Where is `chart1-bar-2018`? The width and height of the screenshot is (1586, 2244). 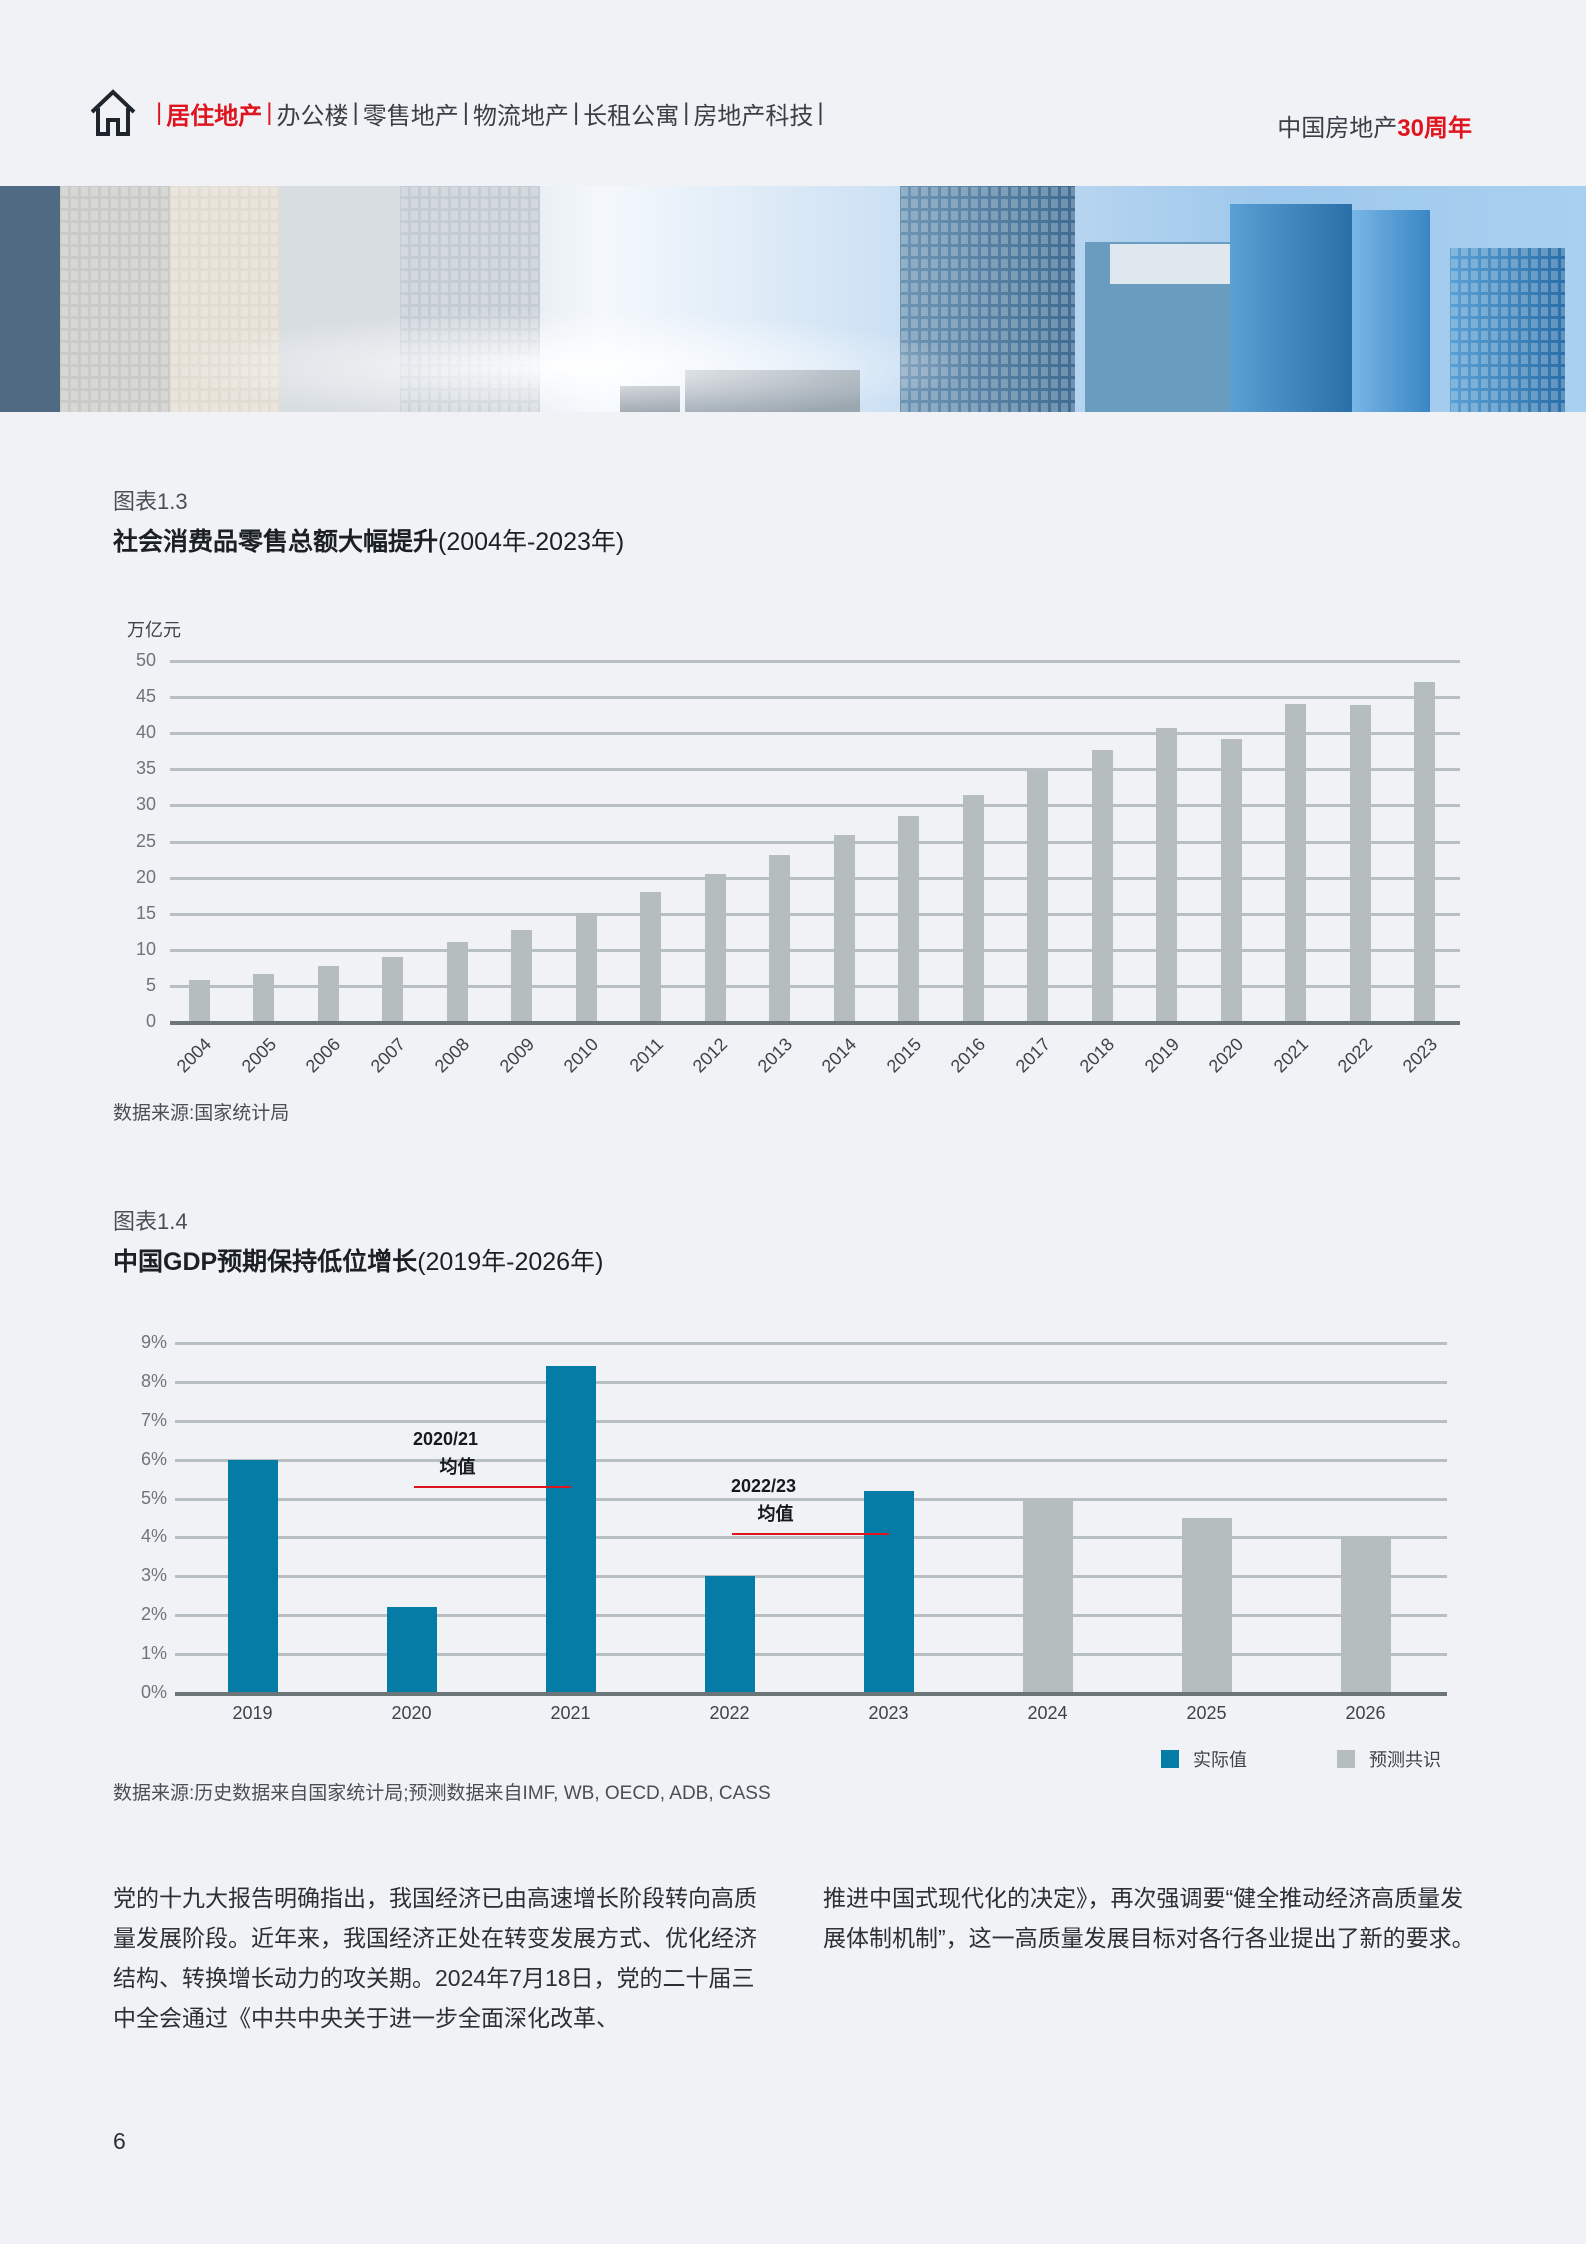 chart1-bar-2018 is located at coordinates (1102, 885).